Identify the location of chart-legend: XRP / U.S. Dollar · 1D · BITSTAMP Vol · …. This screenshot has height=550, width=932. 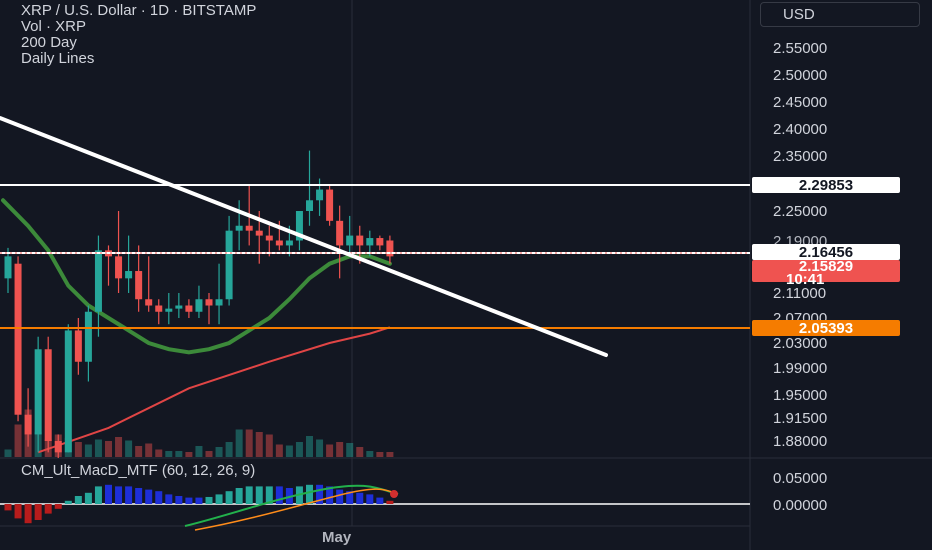
(138, 35).